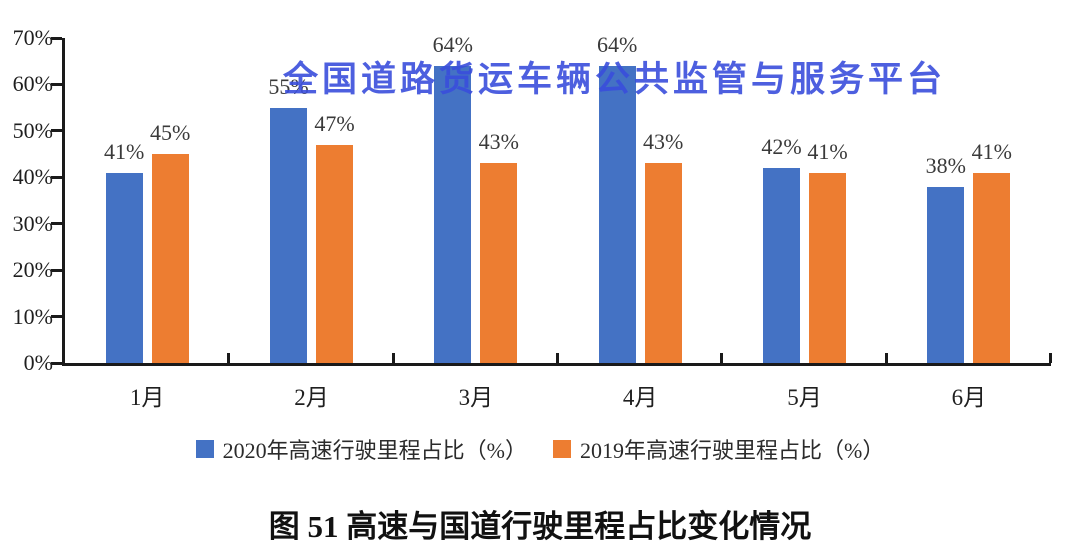 This screenshot has width=1080, height=551. I want to click on bar-value-label: 42%, so click(781, 146).